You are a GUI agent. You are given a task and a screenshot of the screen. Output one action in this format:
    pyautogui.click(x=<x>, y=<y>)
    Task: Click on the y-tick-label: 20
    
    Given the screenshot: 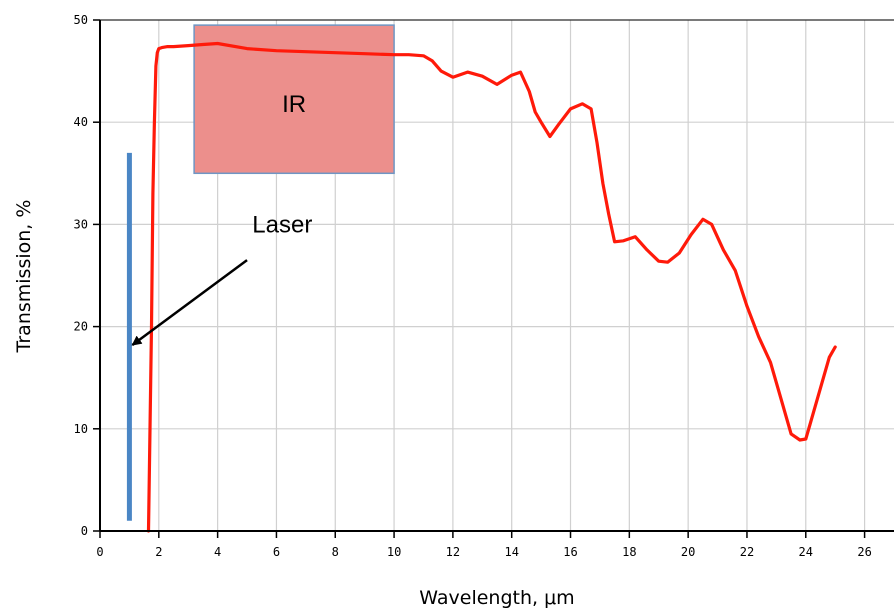 What is the action you would take?
    pyautogui.click(x=81, y=327)
    